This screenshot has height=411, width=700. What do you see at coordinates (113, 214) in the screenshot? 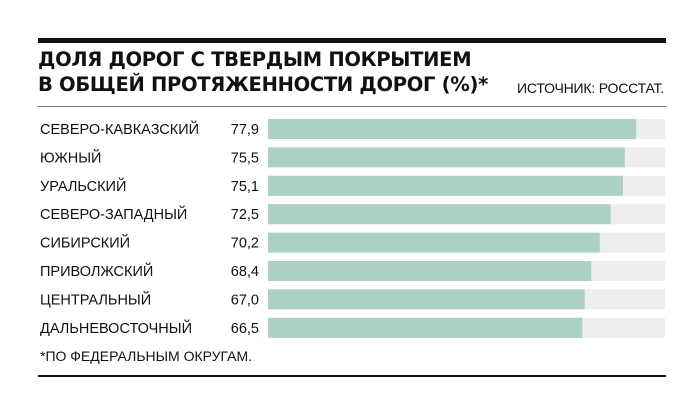
I see `category-label: СЕВЕРО-ЗАПАДНЫЙ` at bounding box center [113, 214].